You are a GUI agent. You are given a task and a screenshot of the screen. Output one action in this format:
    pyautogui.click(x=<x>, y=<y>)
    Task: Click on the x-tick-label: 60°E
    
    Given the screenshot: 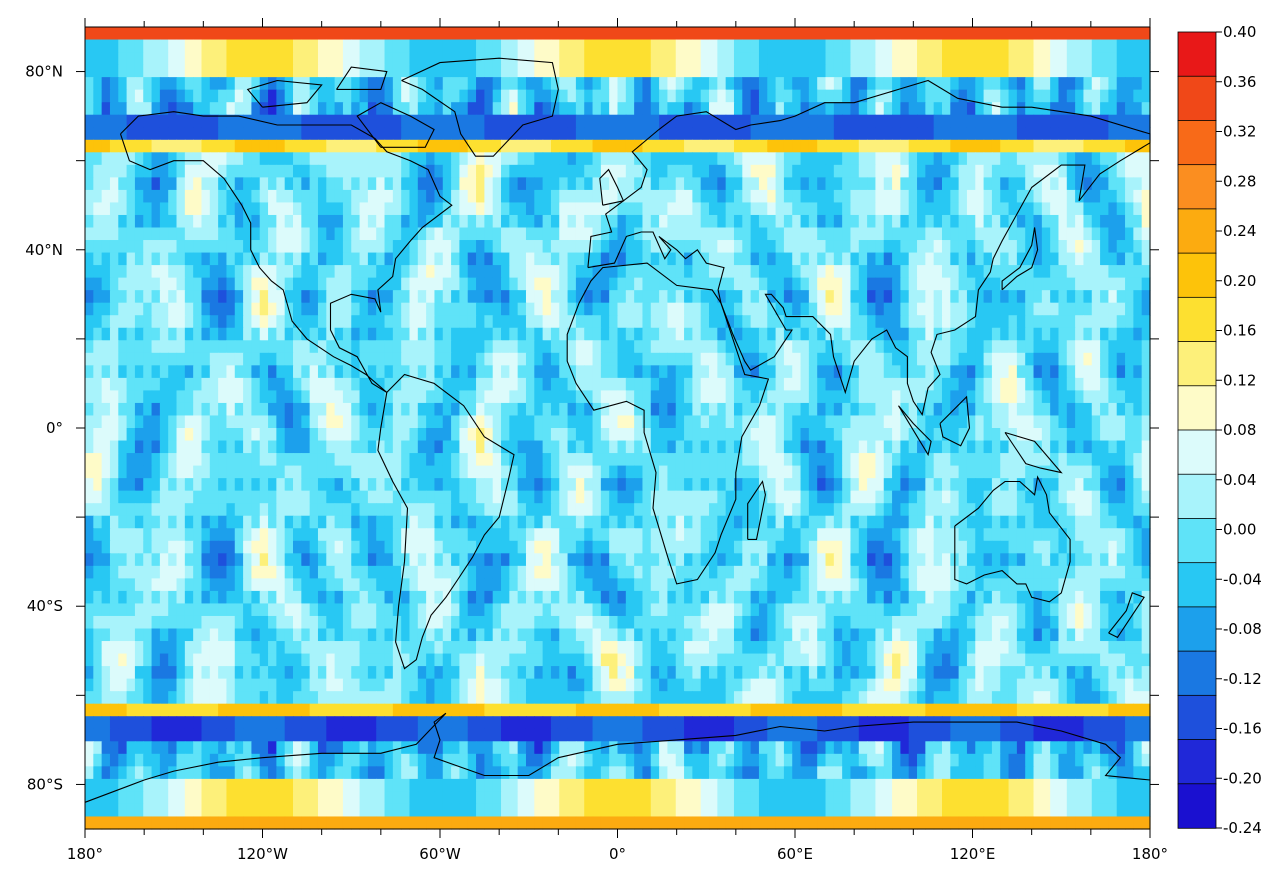 What is the action you would take?
    pyautogui.click(x=795, y=854)
    